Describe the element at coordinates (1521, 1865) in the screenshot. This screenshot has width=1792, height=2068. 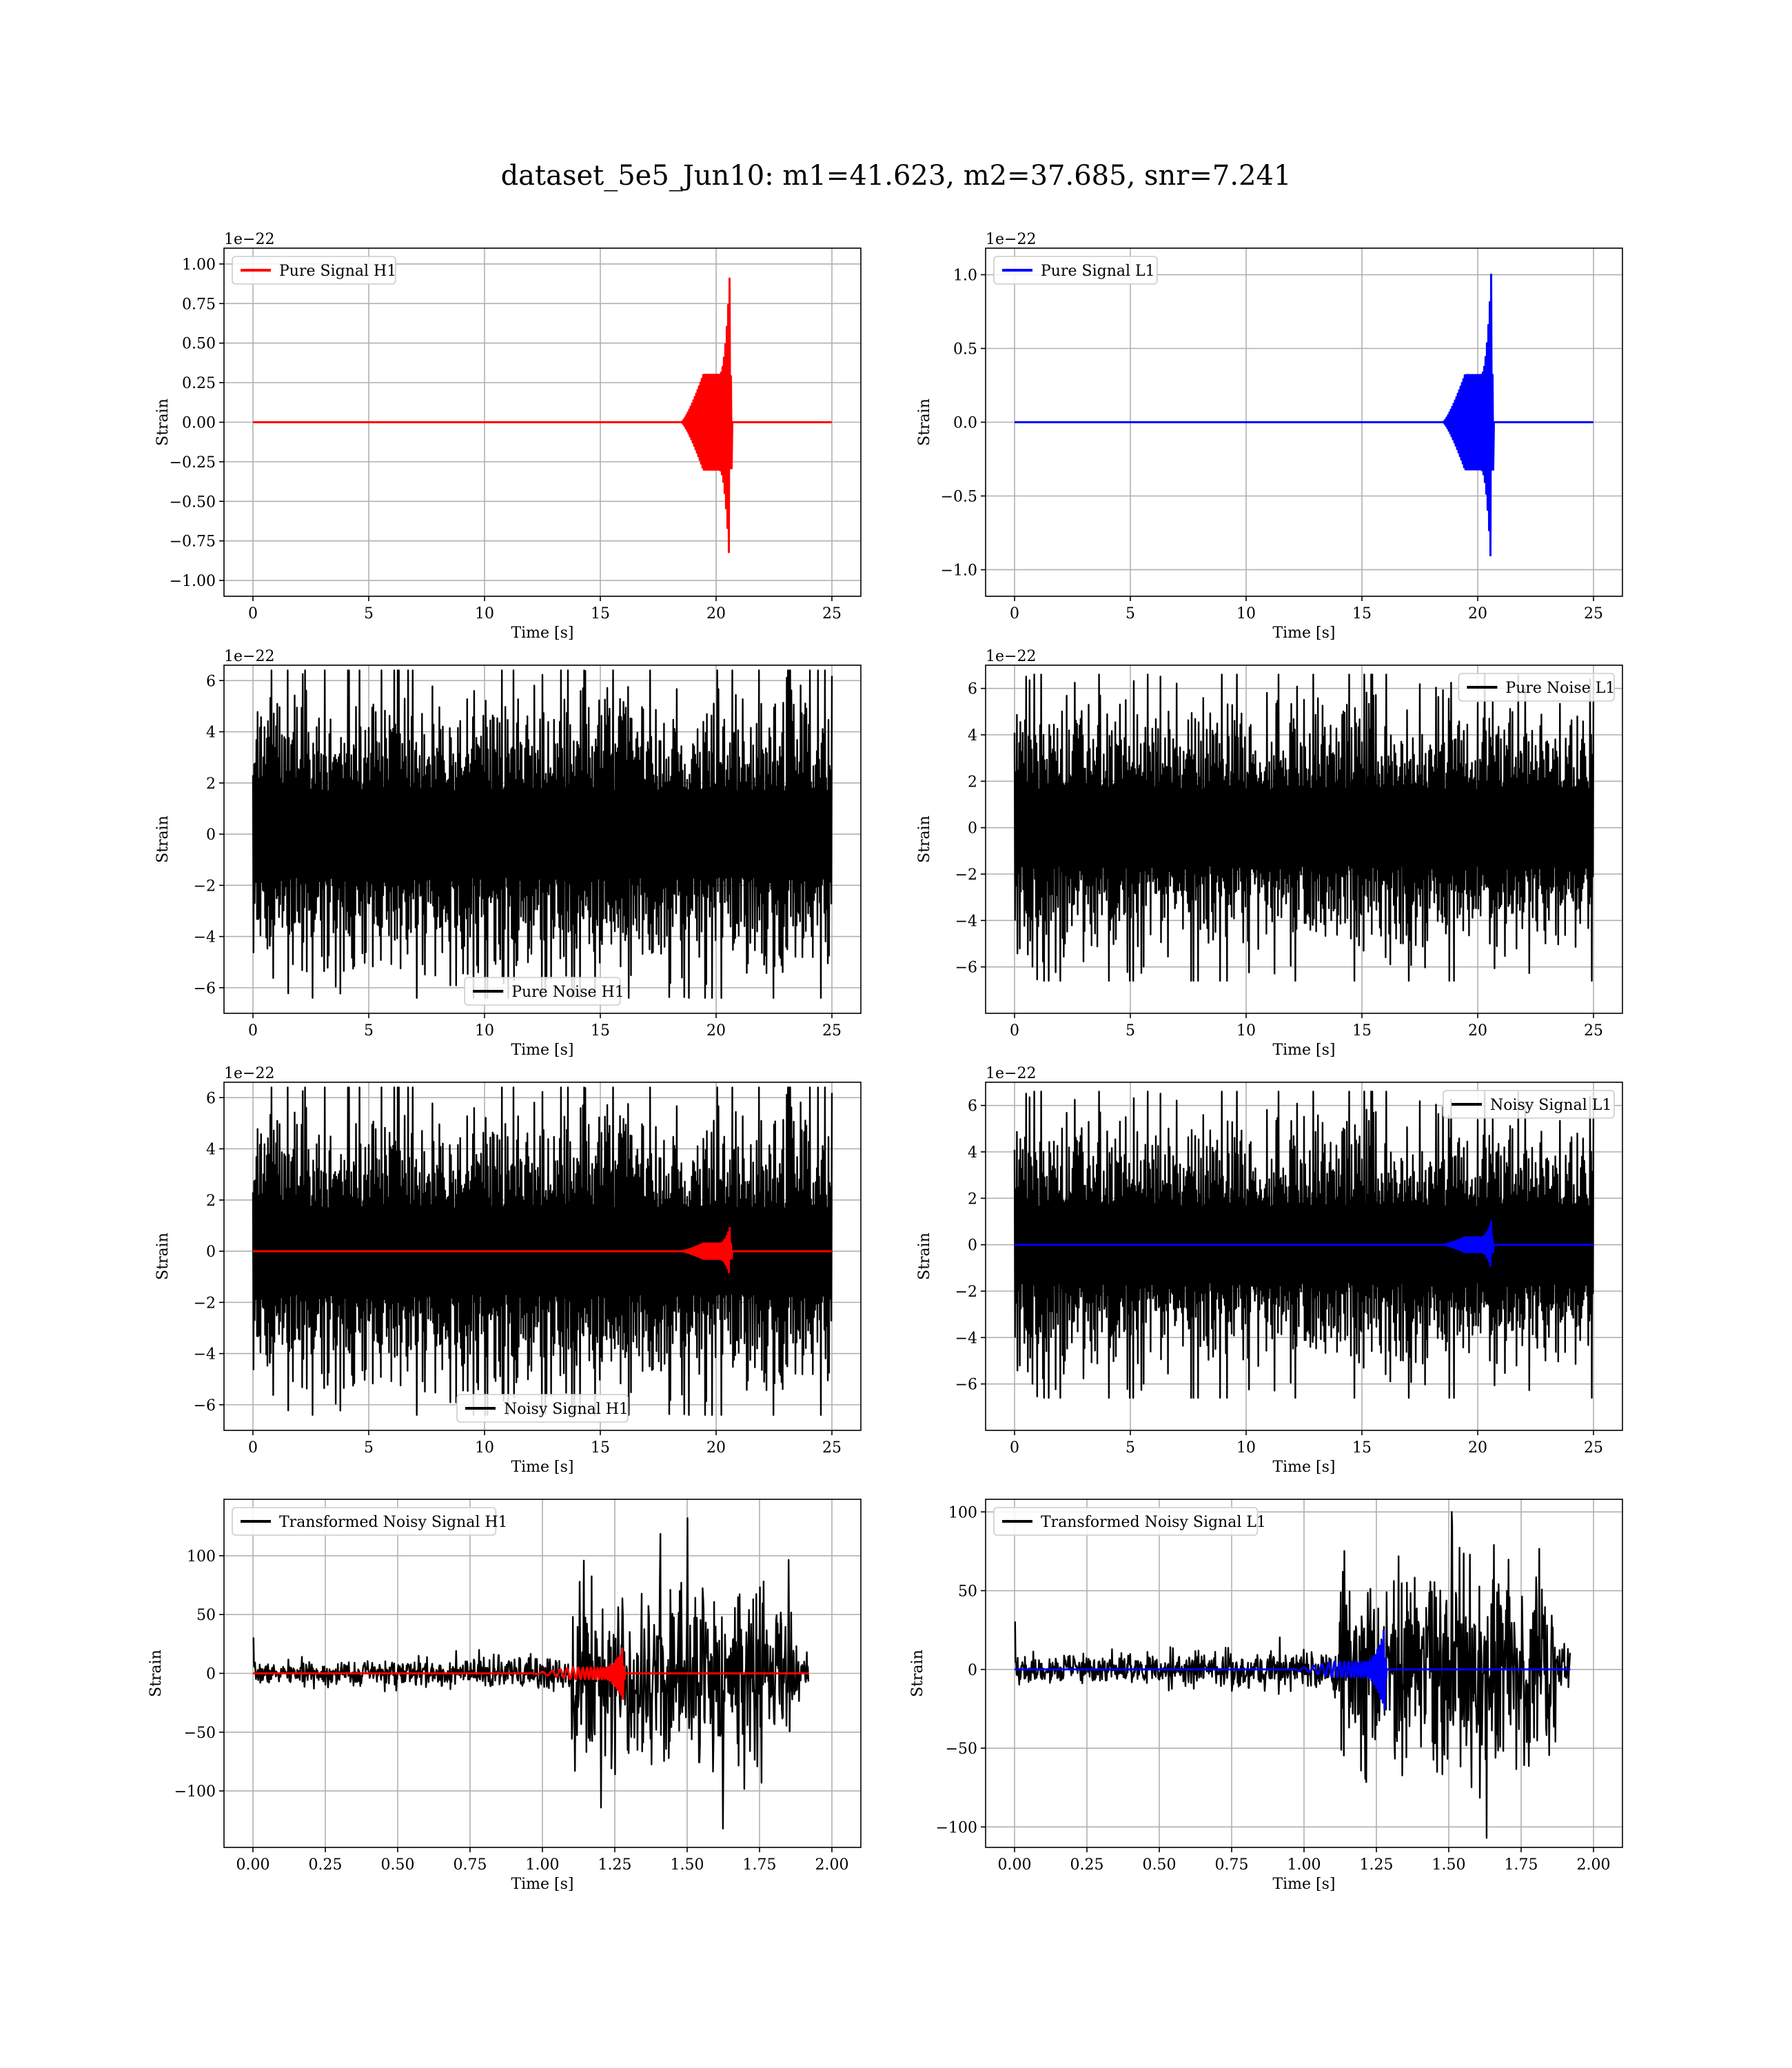
I see `x-tick-label: 1.75` at that location.